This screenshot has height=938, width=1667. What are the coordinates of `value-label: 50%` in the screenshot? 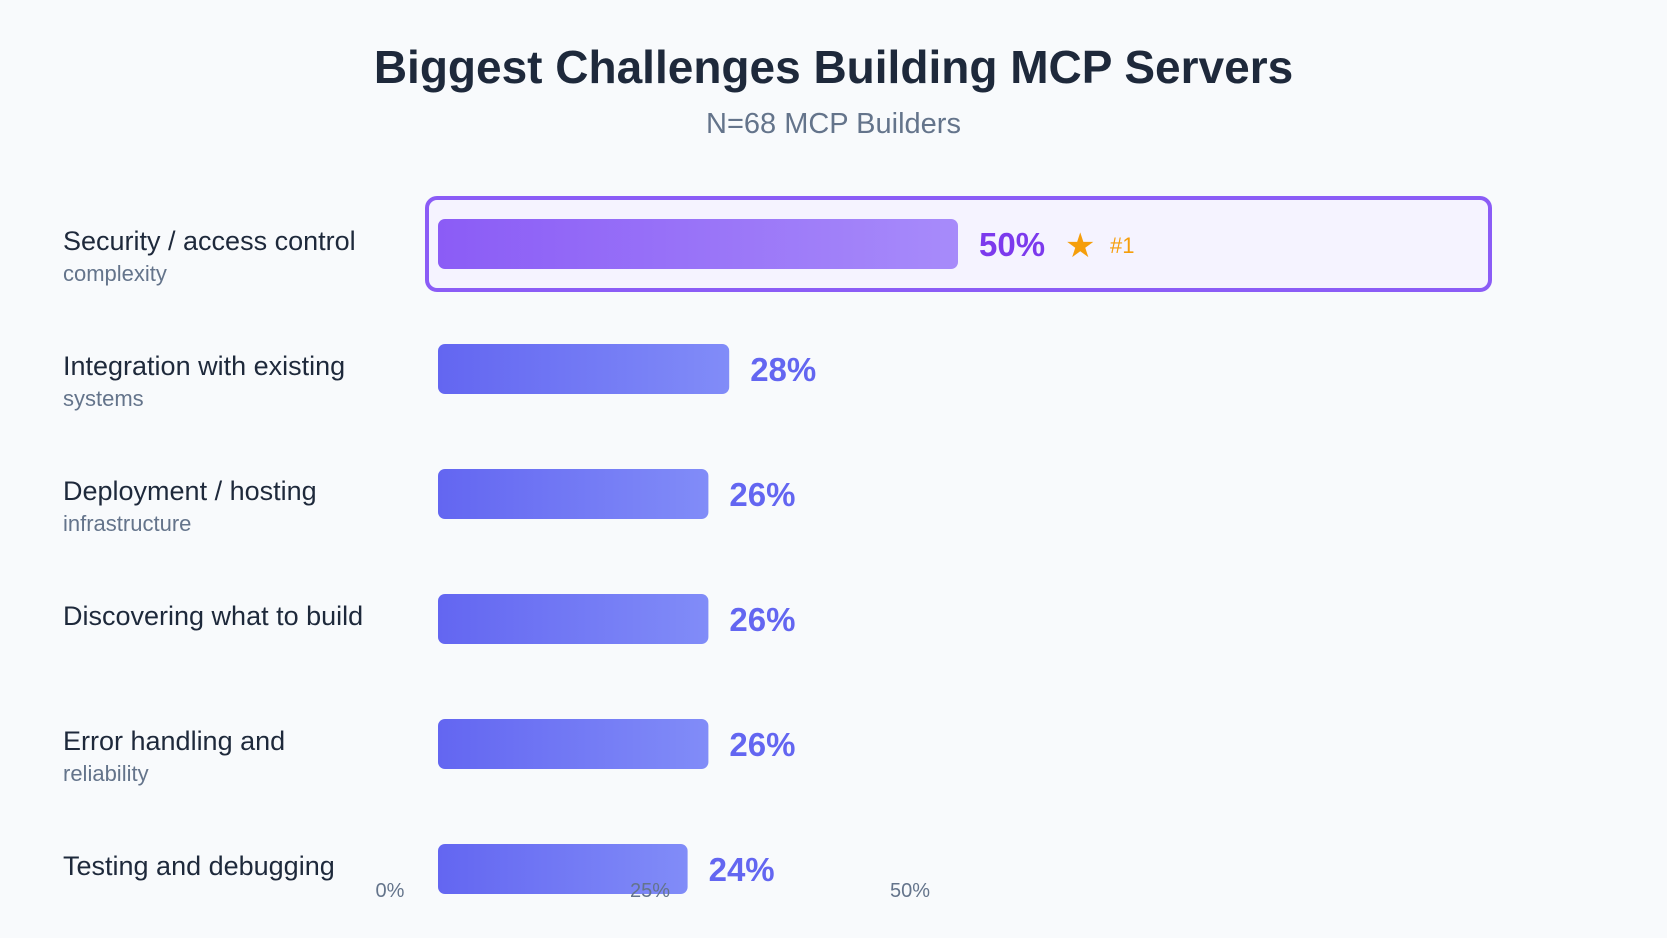 It's located at (1012, 244).